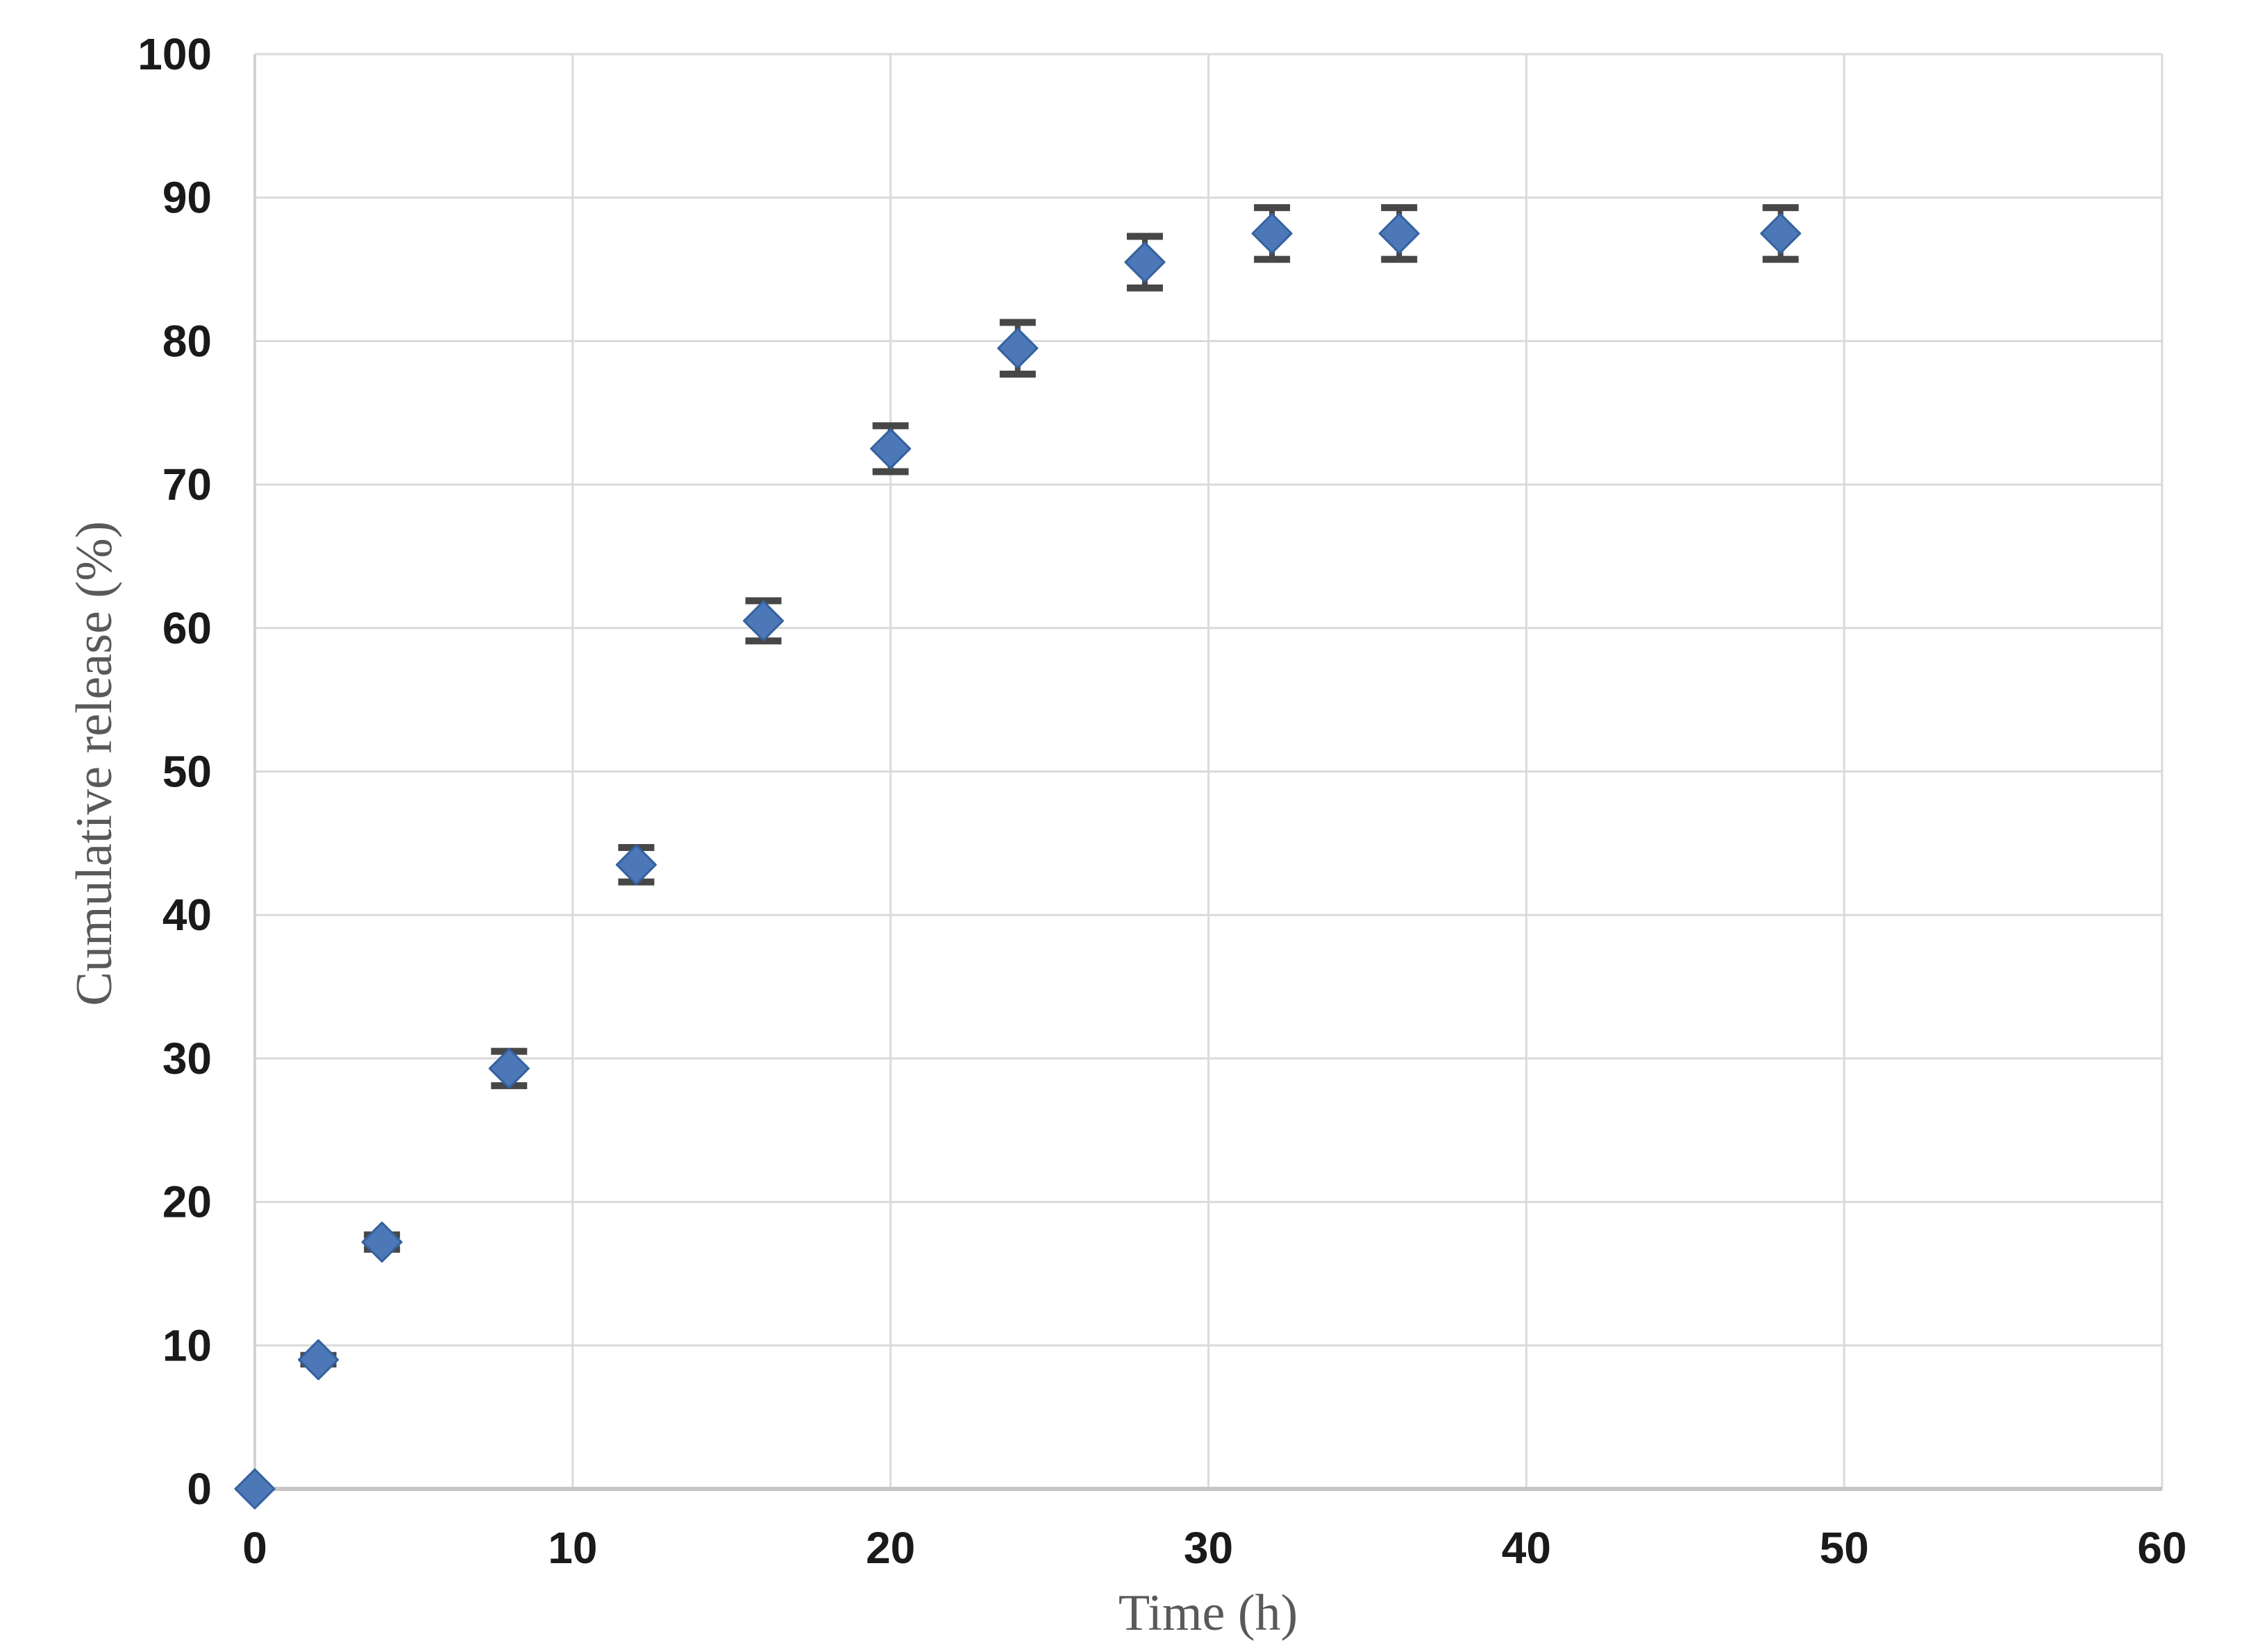  Describe the element at coordinates (187, 1345) in the screenshot. I see `y-tick-label: 10` at that location.